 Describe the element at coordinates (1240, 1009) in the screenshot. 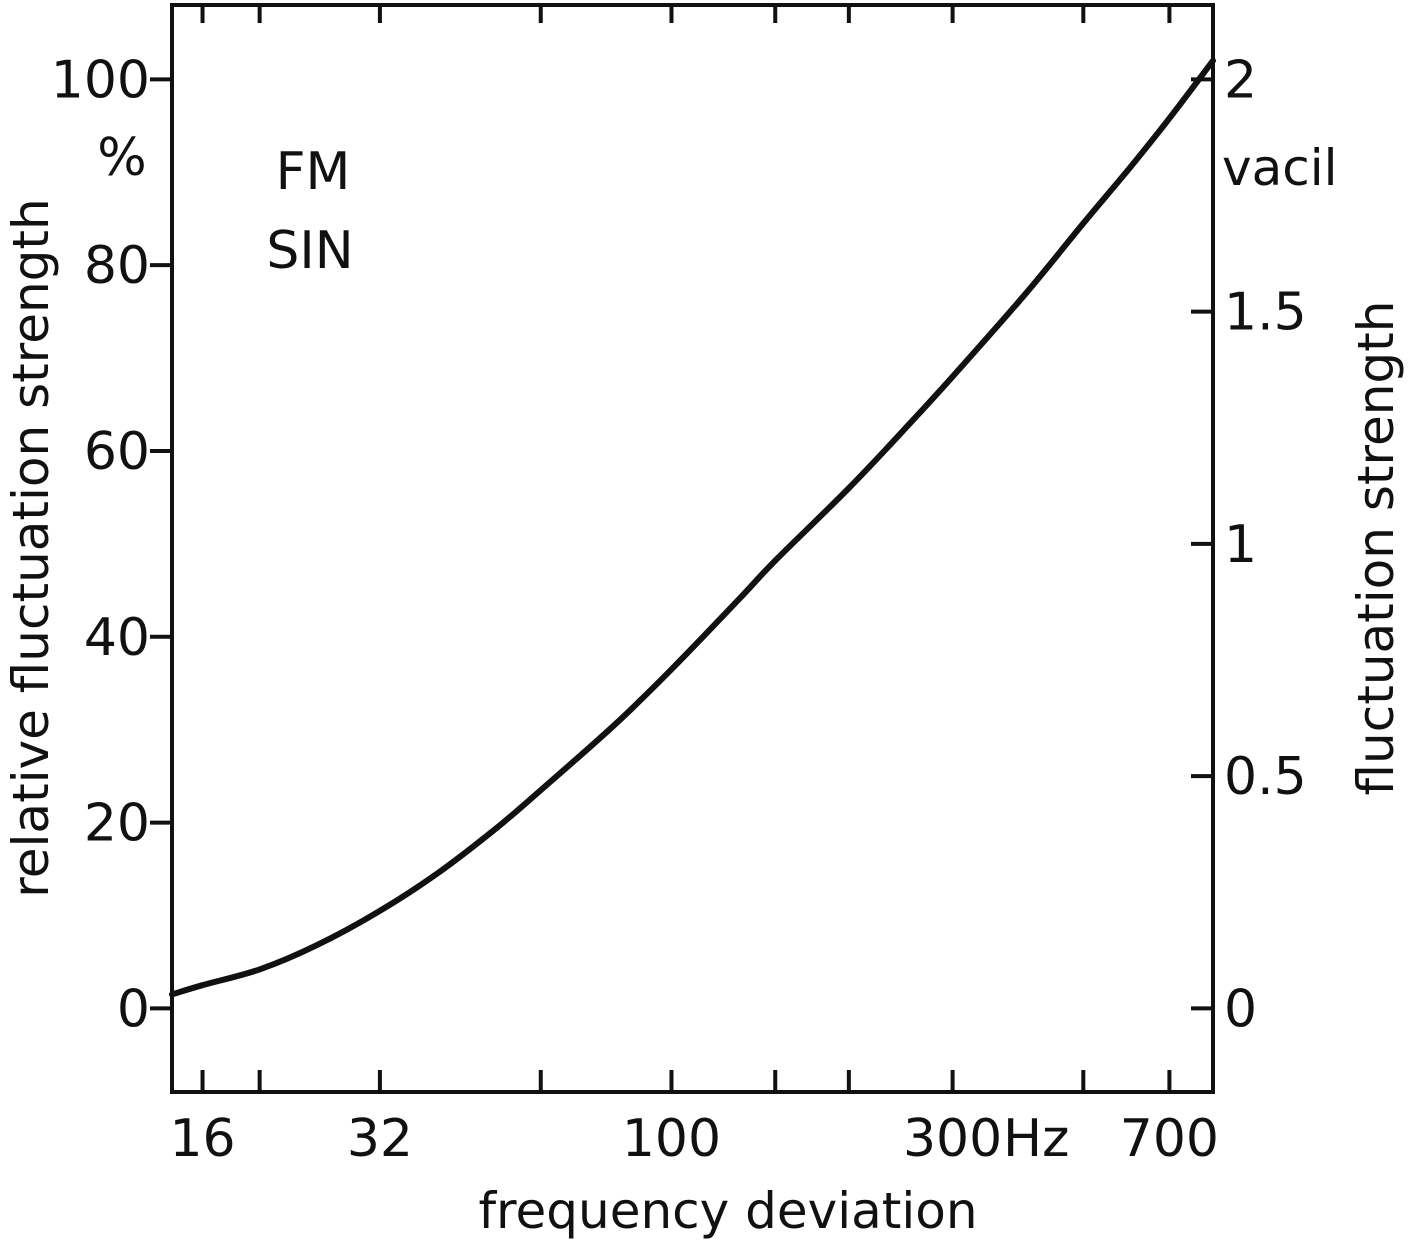

I see `y2-tick-label: 0` at that location.